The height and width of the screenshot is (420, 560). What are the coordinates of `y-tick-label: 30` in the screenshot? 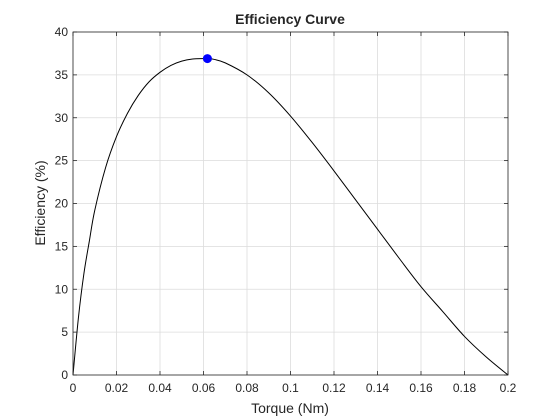 It's located at (62, 118).